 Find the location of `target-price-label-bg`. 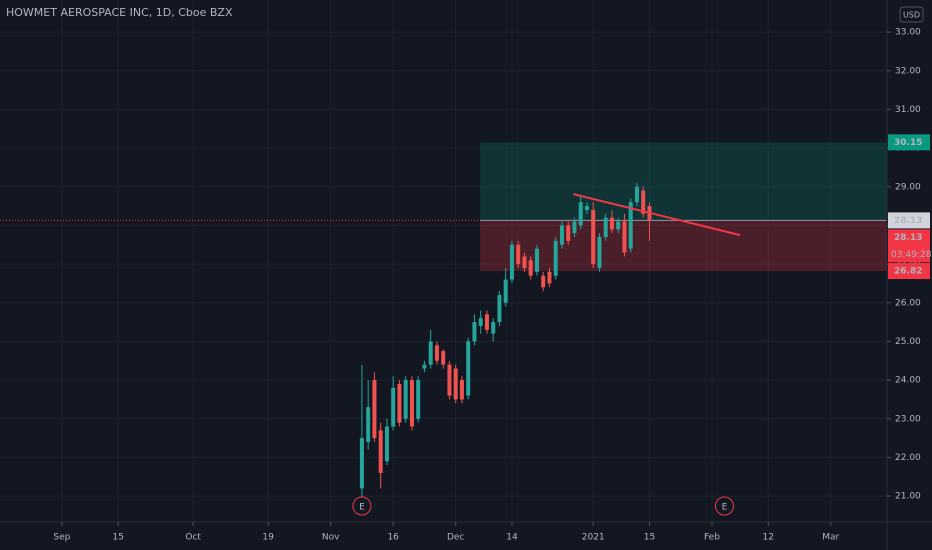

target-price-label-bg is located at coordinates (909, 142).